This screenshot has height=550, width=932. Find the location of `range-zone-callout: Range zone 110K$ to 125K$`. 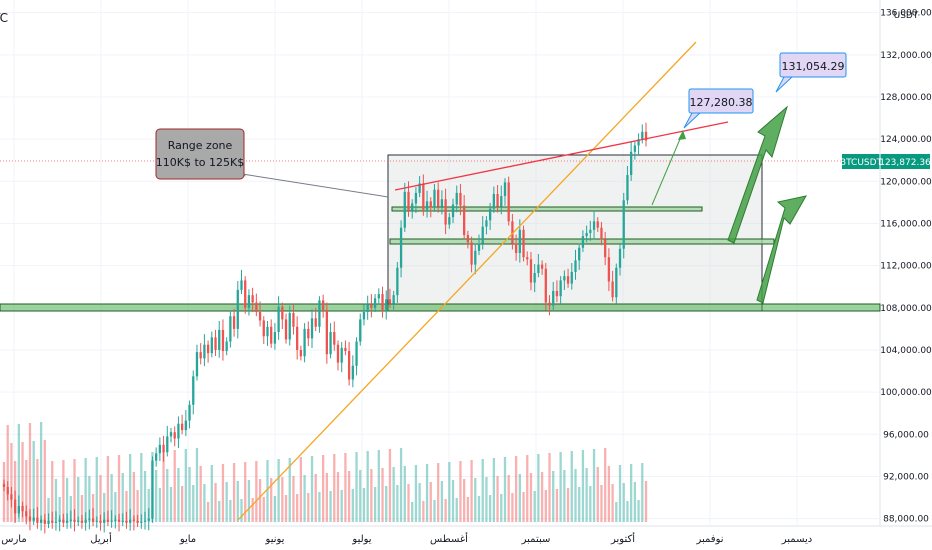

range-zone-callout: Range zone 110K$ to 125K$ is located at coordinates (272, 163).